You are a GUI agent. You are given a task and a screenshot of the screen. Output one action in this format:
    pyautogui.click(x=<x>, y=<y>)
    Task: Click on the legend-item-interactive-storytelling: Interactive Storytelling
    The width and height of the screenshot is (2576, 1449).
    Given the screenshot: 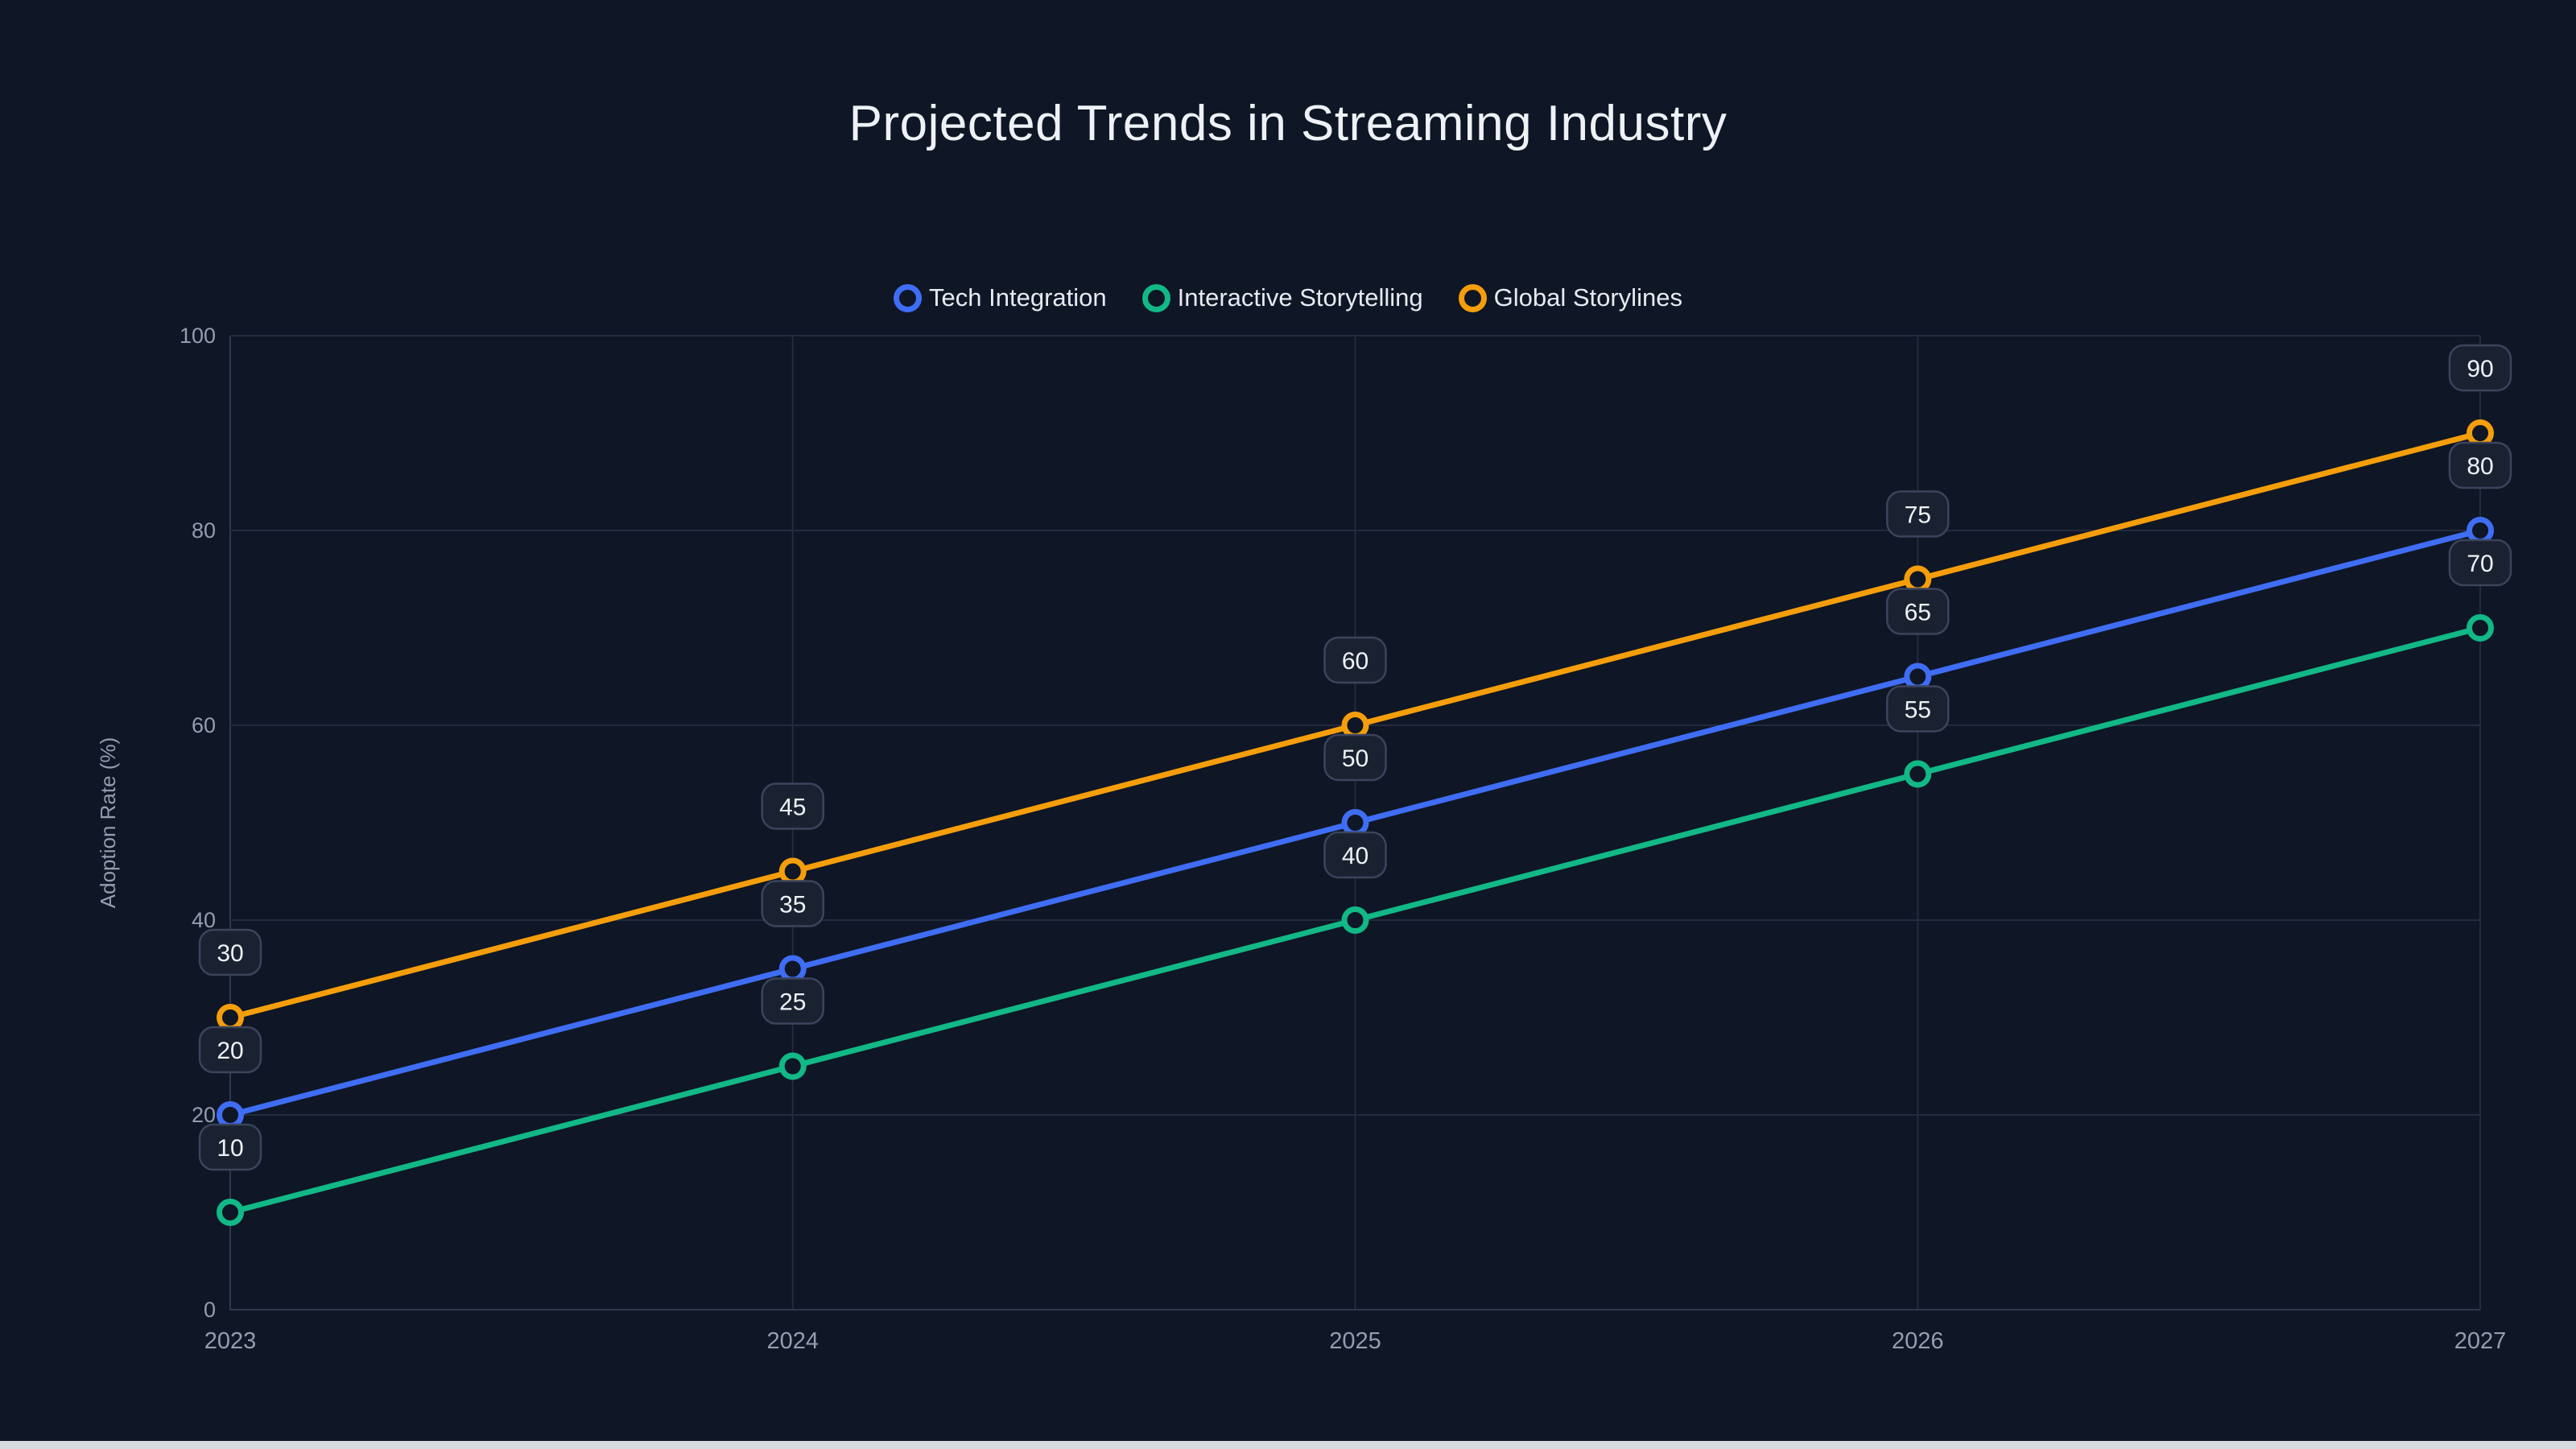 What is the action you would take?
    pyautogui.click(x=1282, y=297)
    